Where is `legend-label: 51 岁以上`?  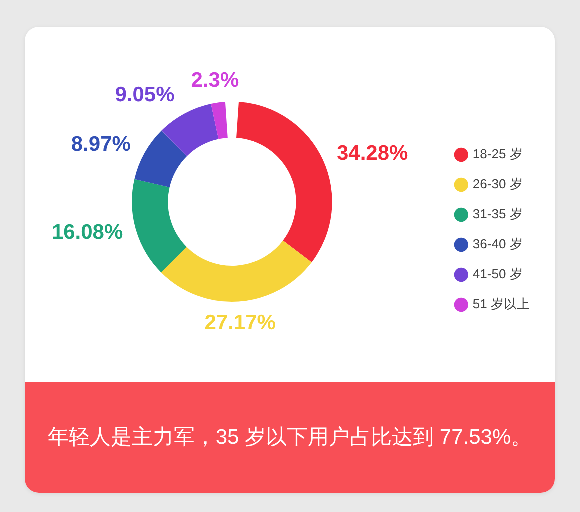
legend-label: 51 岁以上 is located at coordinates (501, 304).